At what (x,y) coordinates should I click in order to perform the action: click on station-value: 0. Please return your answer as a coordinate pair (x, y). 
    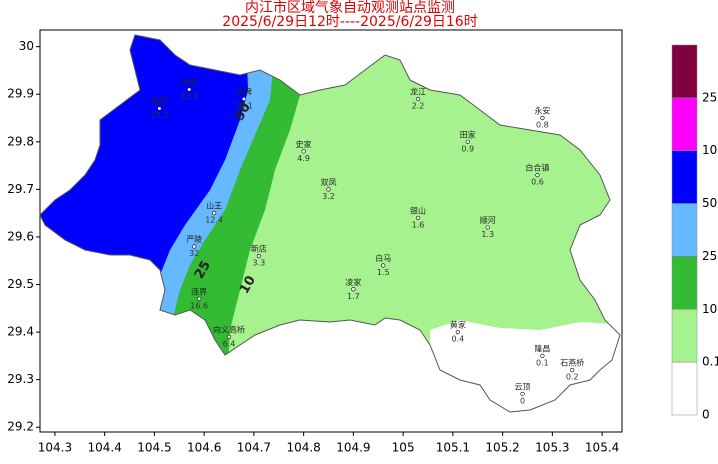
    Looking at the image, I should click on (522, 400).